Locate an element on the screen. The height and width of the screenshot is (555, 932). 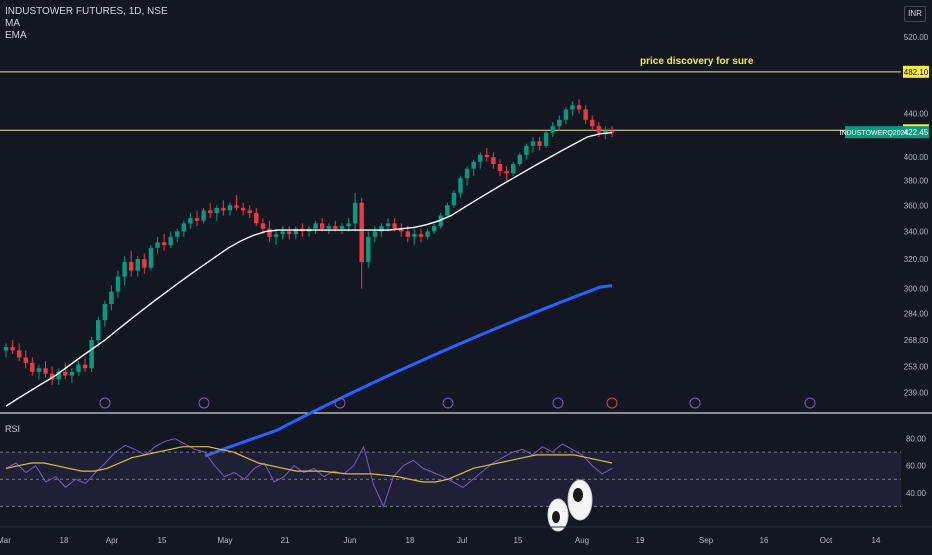
time-tick-label: Apr is located at coordinates (112, 540).